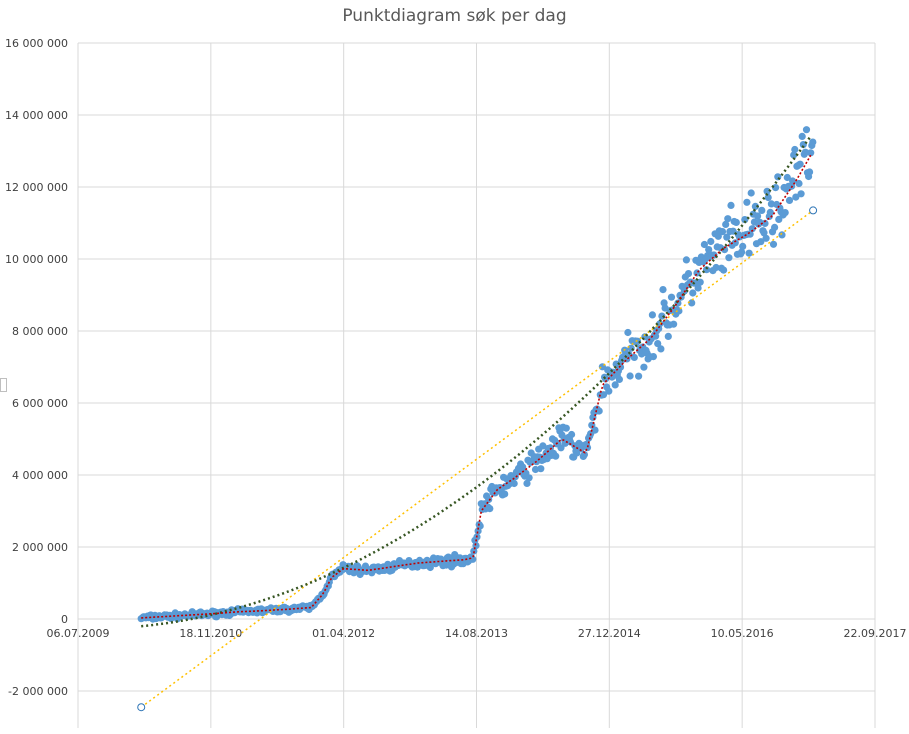  Describe the element at coordinates (40, 547) in the screenshot. I see `y-tick-label: 2 000 000` at that location.